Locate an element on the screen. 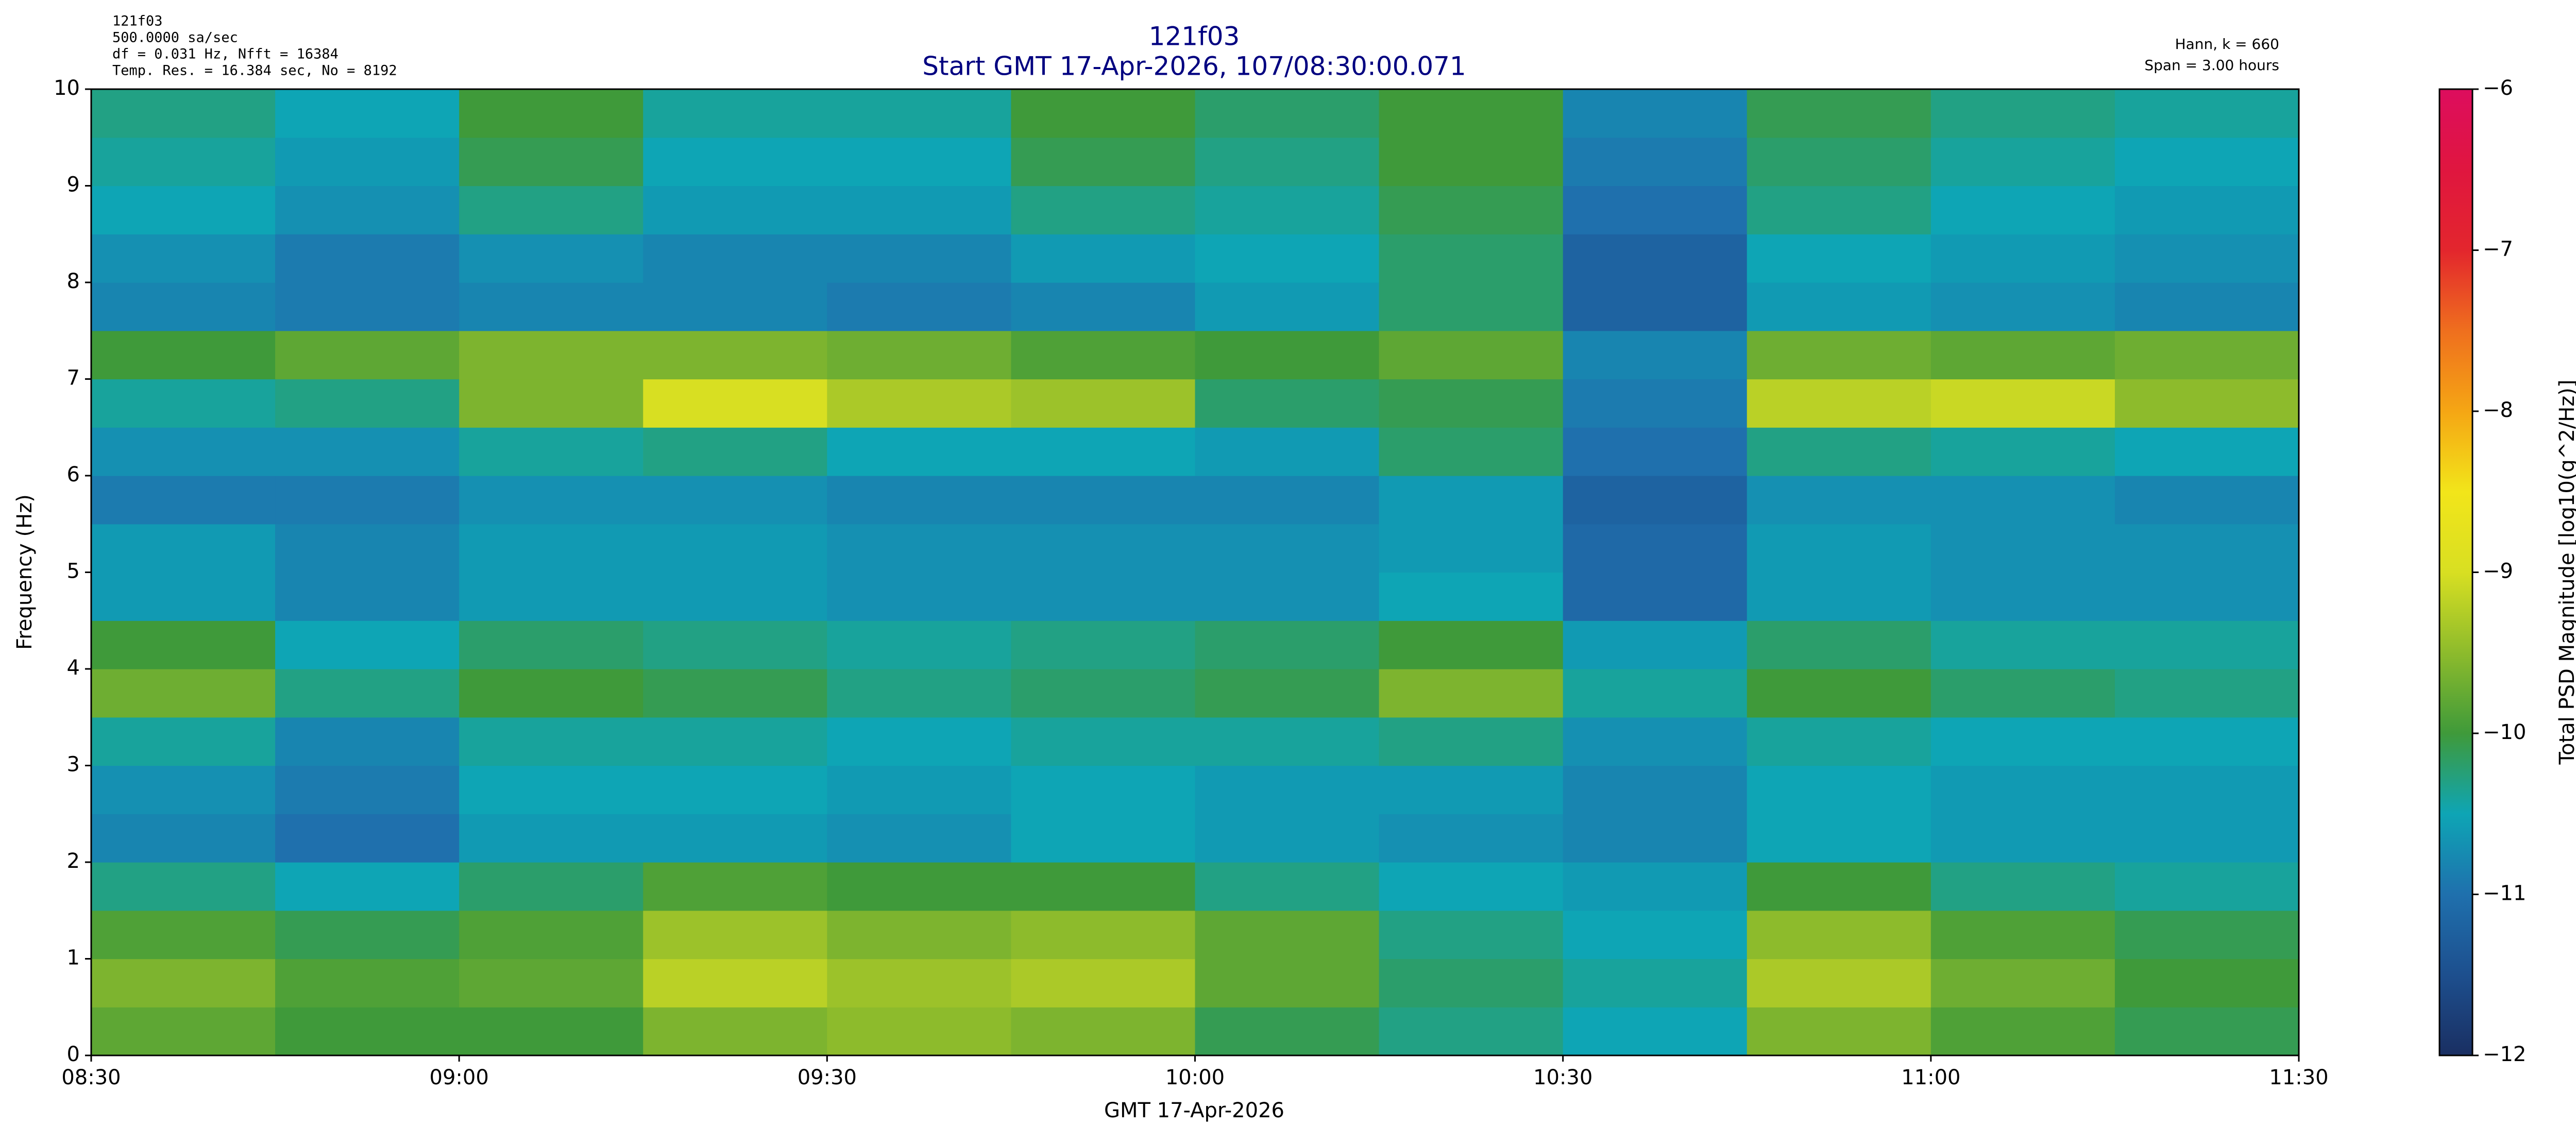 Image resolution: width=2576 pixels, height=1142 pixels. x-tick-label: 09:00 is located at coordinates (459, 1077).